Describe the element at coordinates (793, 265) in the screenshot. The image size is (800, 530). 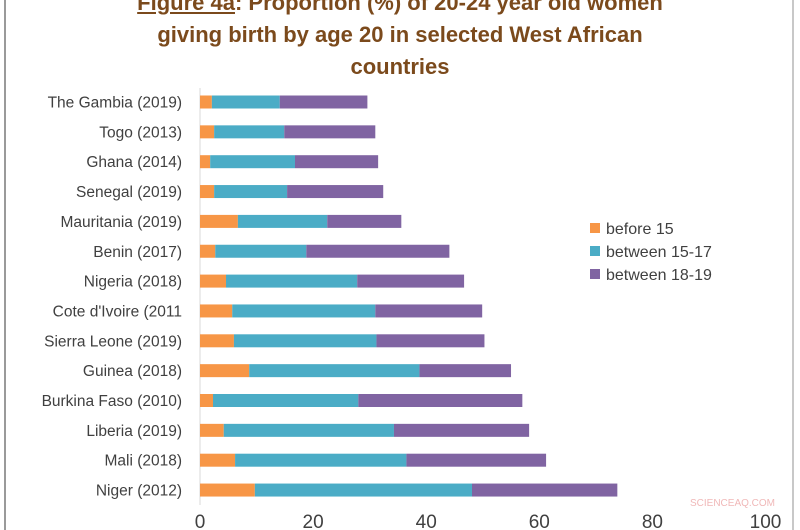
I see `right-border` at that location.